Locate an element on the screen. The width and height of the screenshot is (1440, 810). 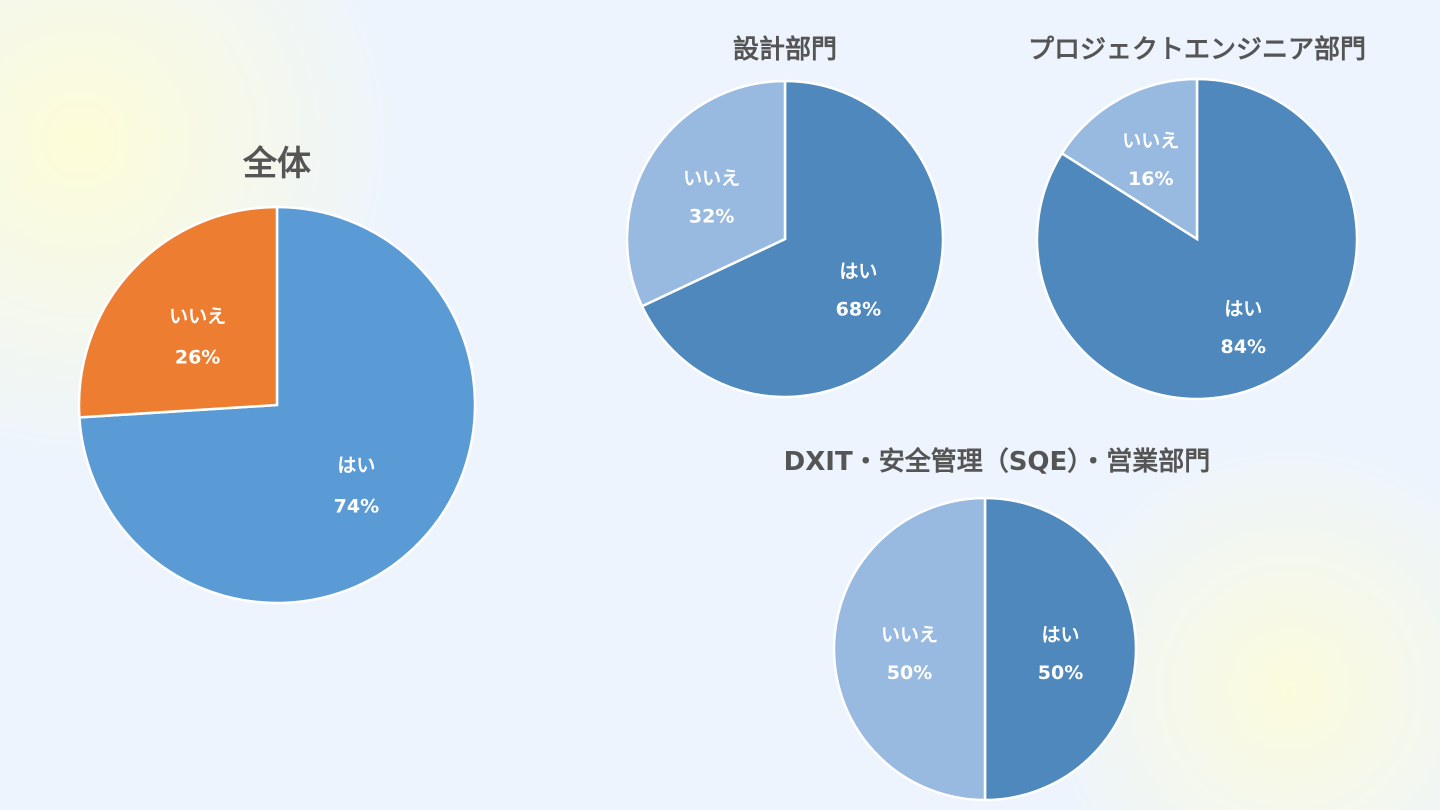
chart-title: 全体 is located at coordinates (276, 164).